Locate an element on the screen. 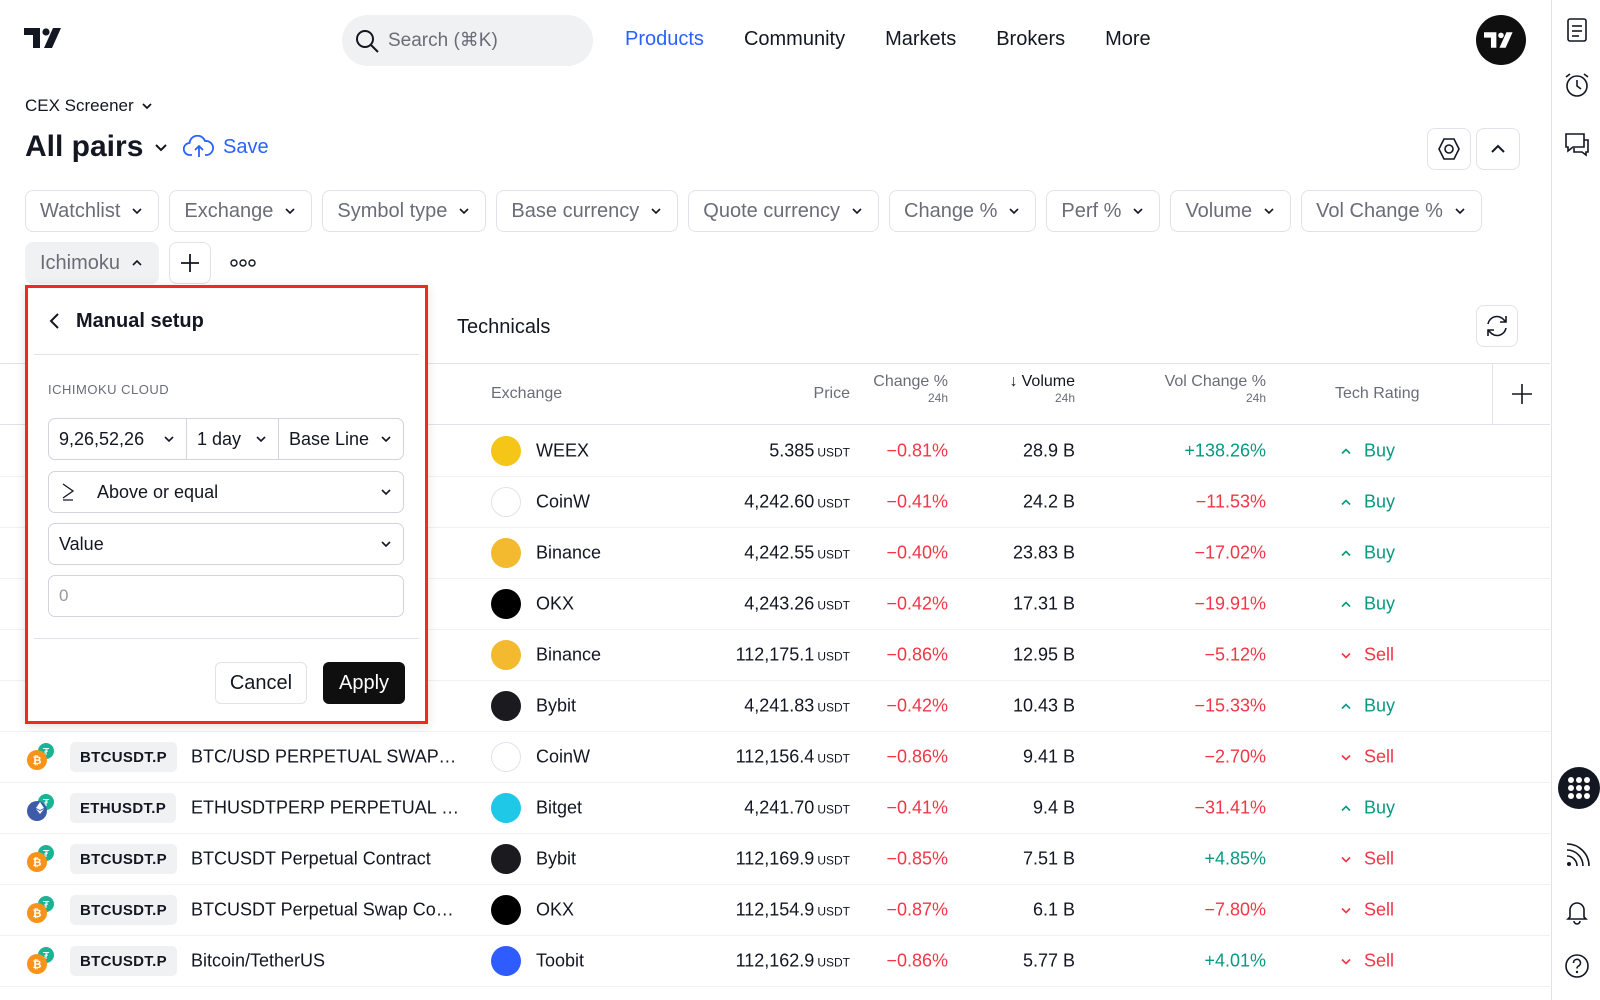  condition-inner: Above or equal is located at coordinates (226, 492).